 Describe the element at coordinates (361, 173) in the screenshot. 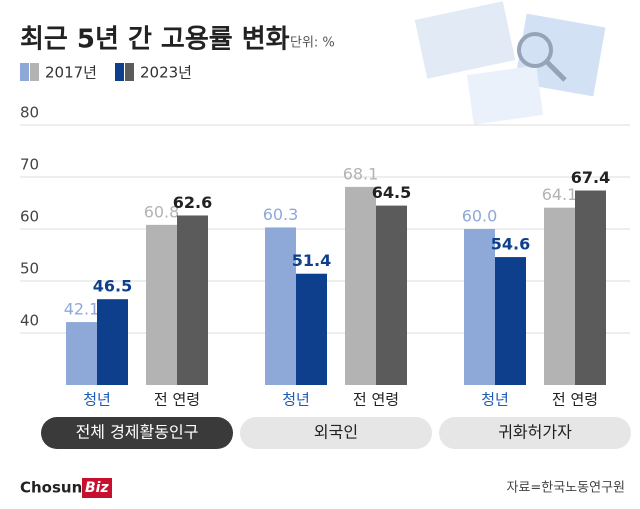

I see `value-label: 68.1` at that location.